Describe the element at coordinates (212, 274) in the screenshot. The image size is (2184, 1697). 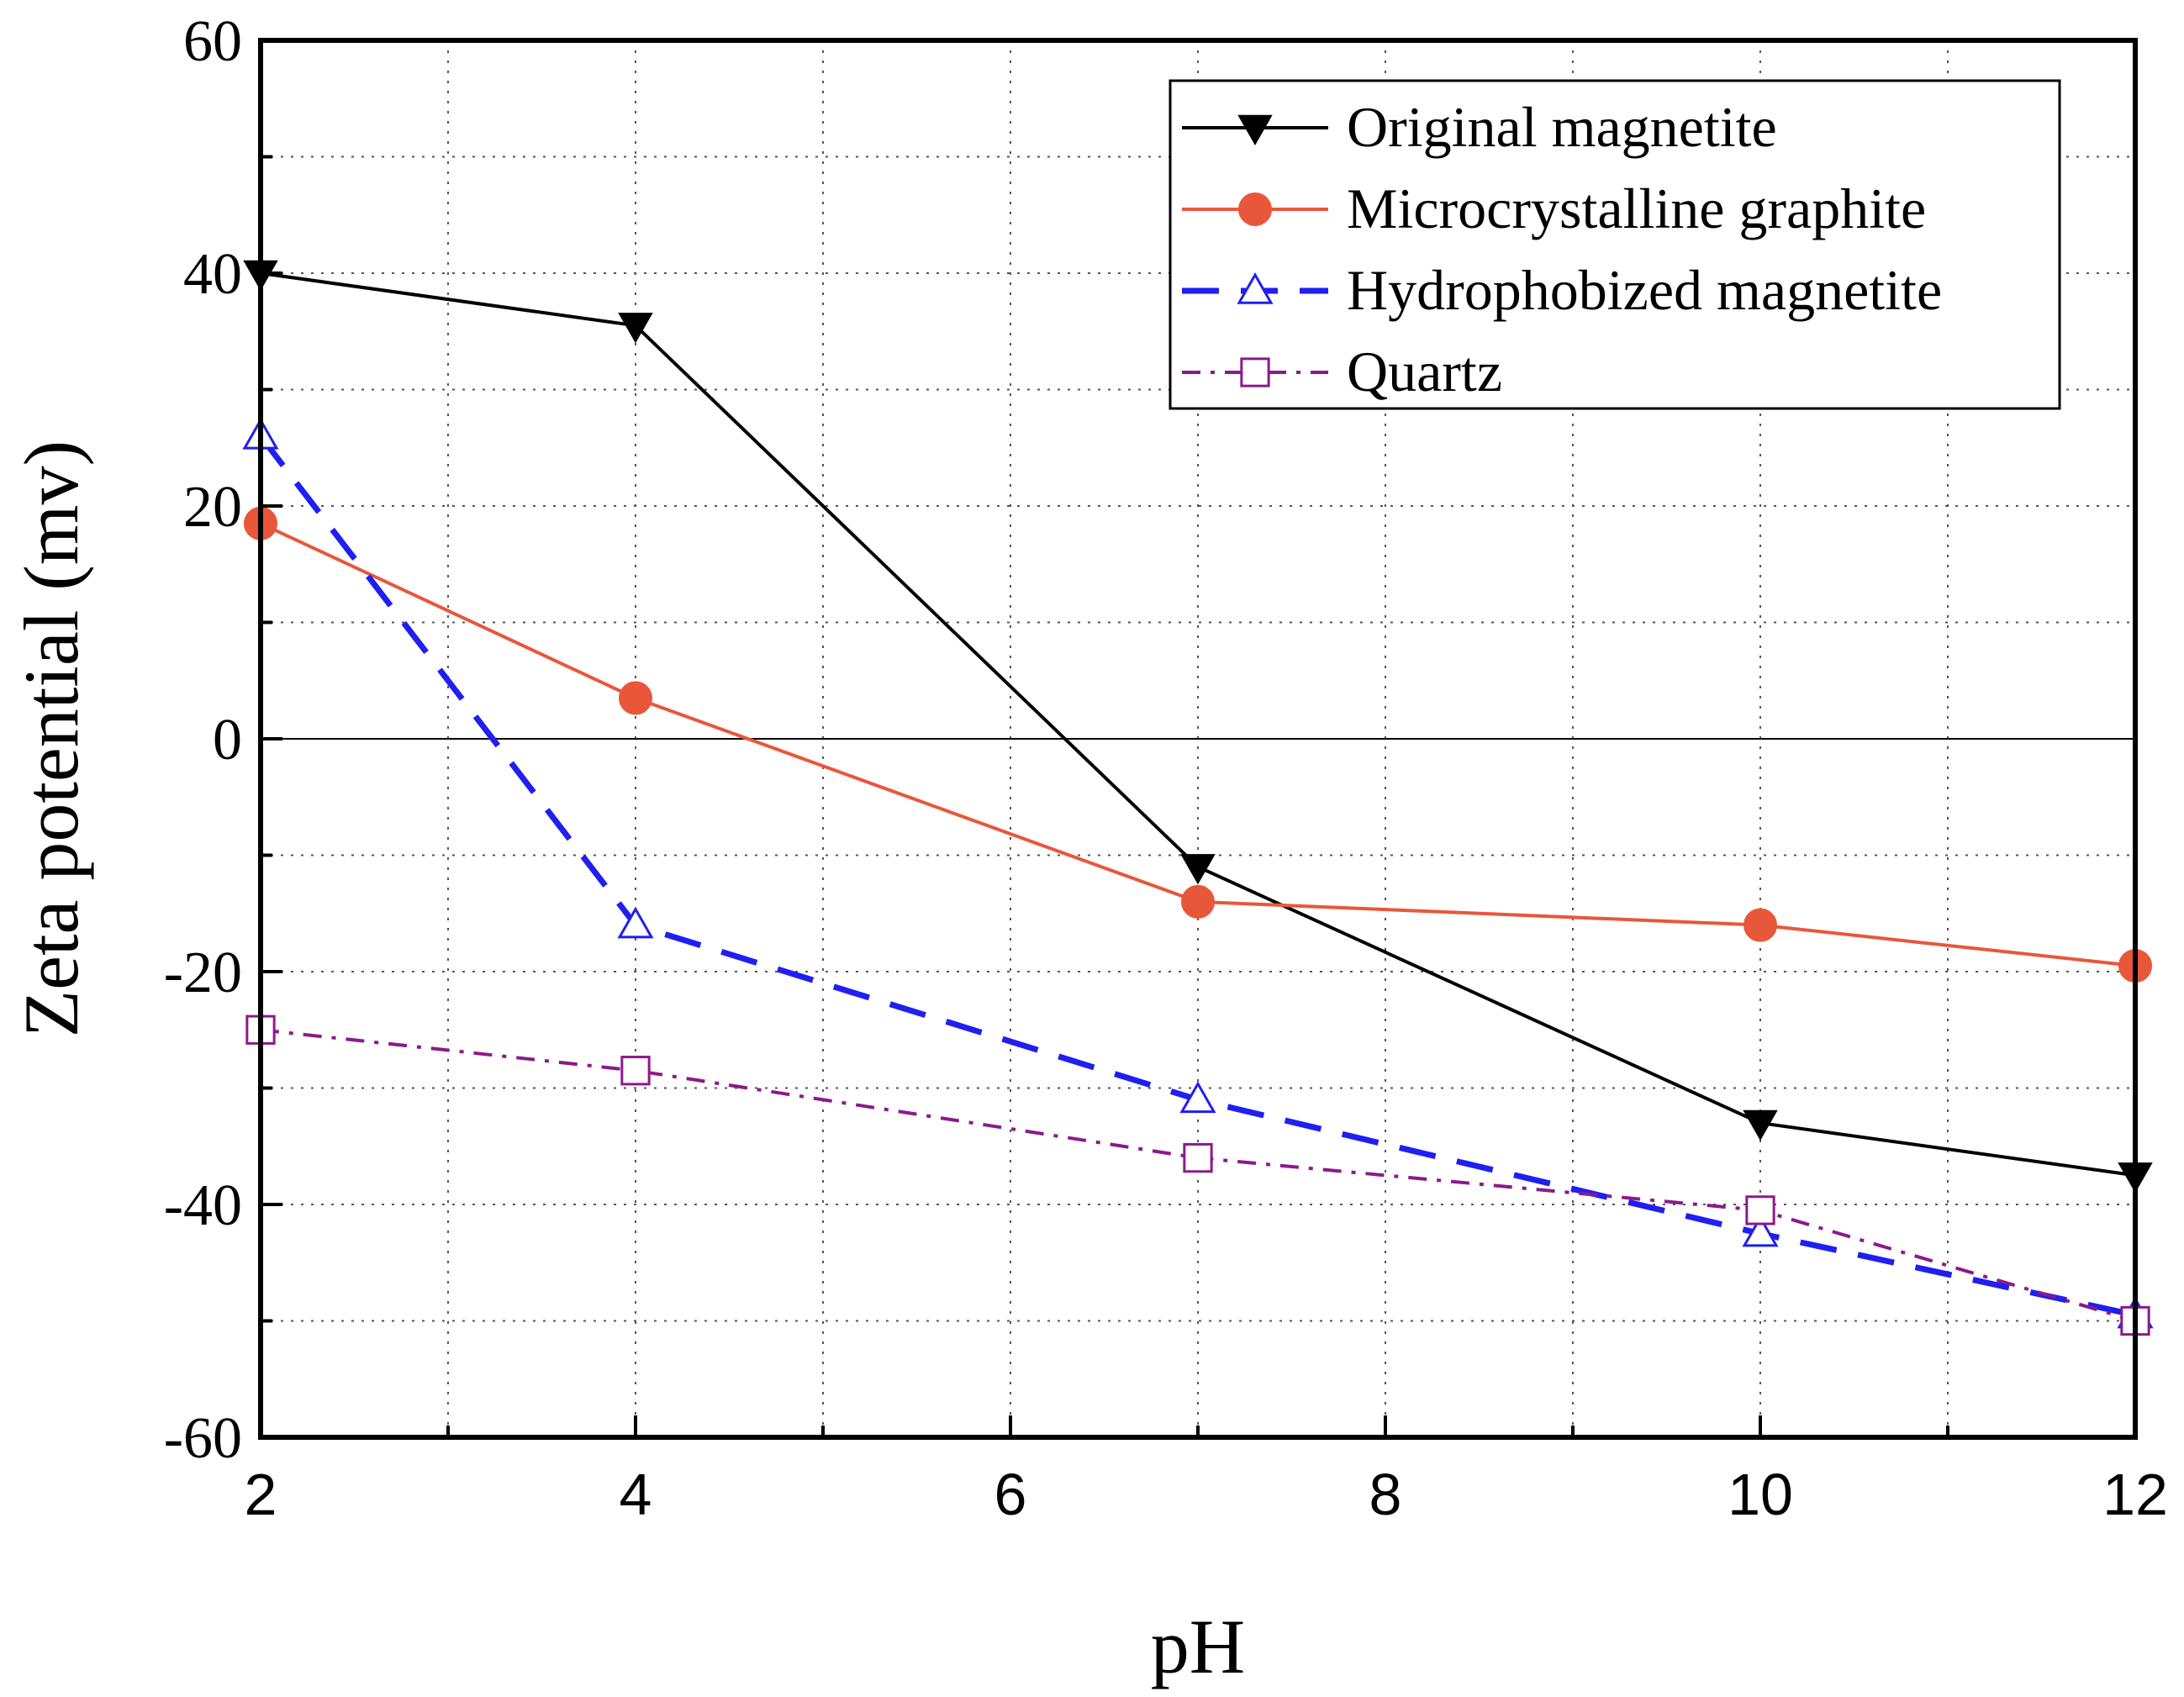
I see `y-tick-label: 40` at that location.